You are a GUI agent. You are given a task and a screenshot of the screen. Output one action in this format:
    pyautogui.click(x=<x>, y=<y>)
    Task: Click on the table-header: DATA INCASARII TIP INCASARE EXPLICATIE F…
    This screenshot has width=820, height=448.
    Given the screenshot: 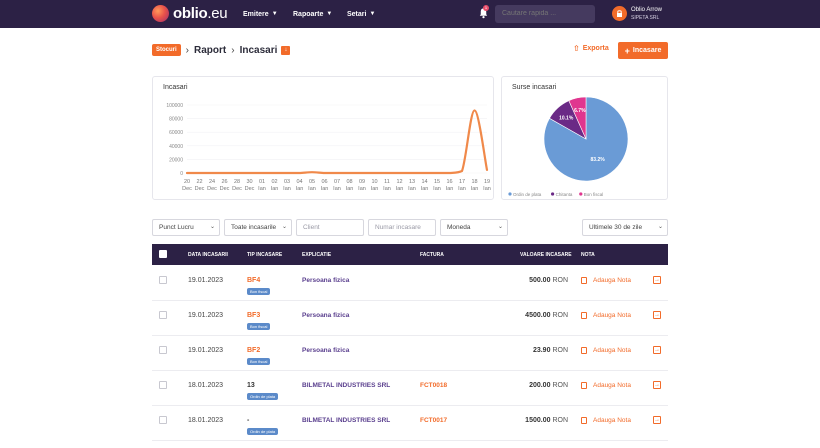 What is the action you would take?
    pyautogui.click(x=410, y=254)
    